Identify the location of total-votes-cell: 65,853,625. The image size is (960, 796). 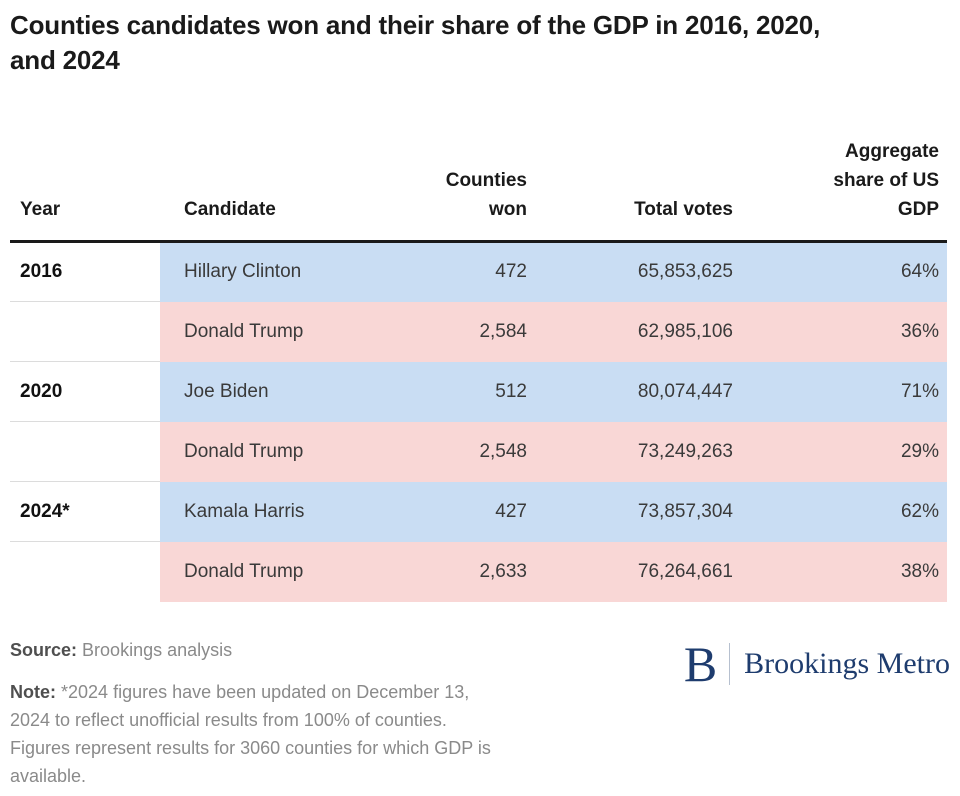
(638, 271).